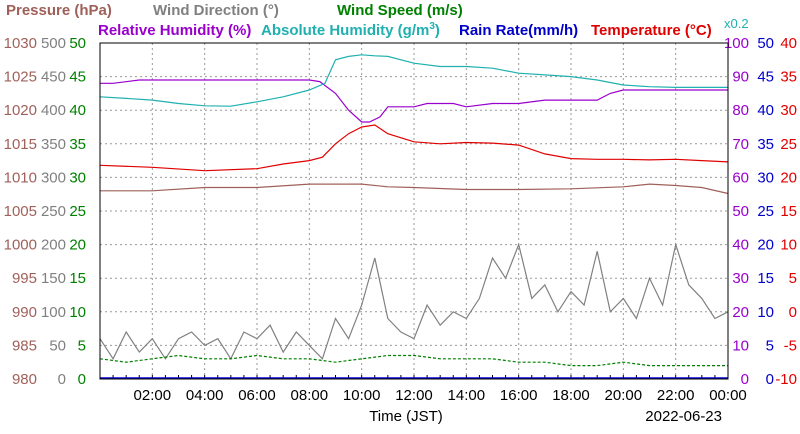  I want to click on pressure-tick-label: 990, so click(24, 312).